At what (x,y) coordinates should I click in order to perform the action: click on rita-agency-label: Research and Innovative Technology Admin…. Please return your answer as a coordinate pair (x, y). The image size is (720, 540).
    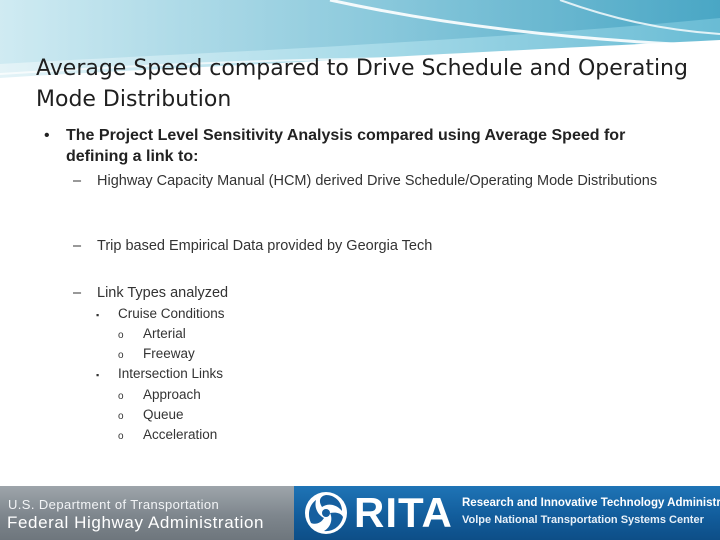
    Looking at the image, I should click on (591, 503).